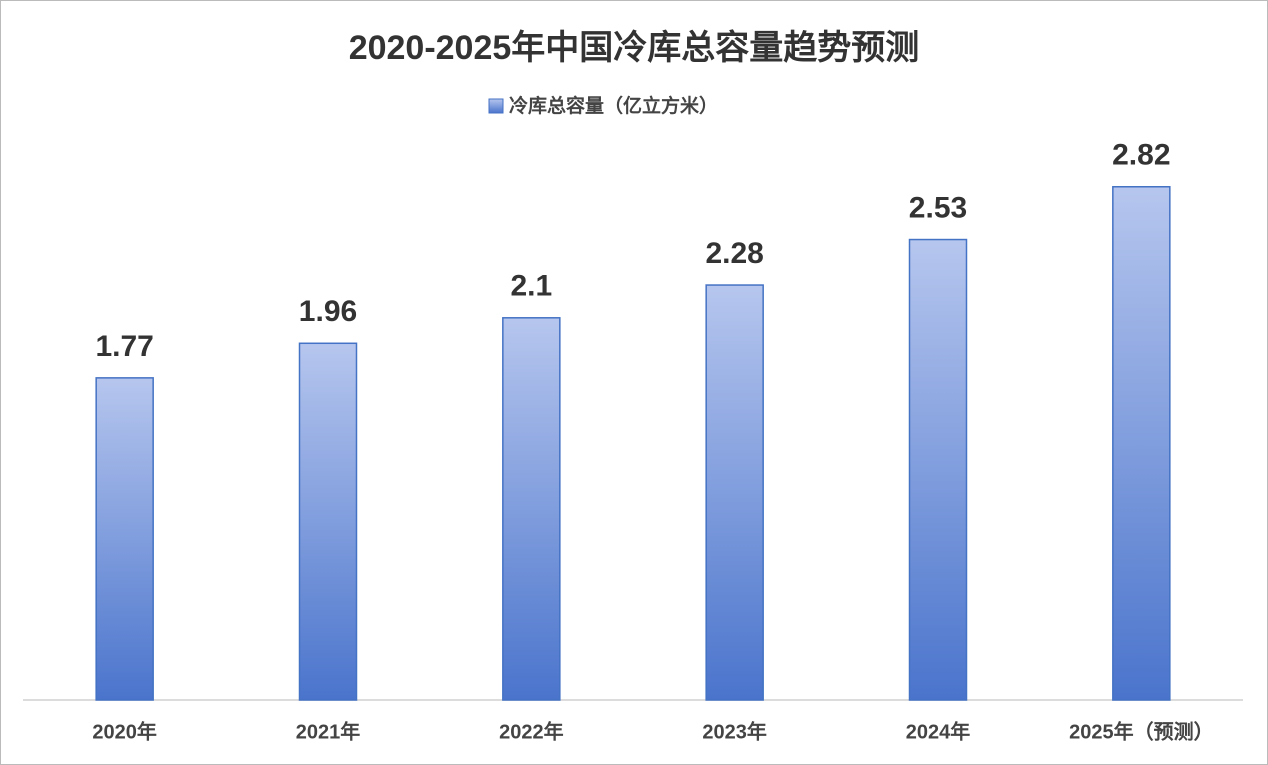 Image resolution: width=1268 pixels, height=765 pixels. What do you see at coordinates (1141, 155) in the screenshot?
I see `value-label: 2.82` at bounding box center [1141, 155].